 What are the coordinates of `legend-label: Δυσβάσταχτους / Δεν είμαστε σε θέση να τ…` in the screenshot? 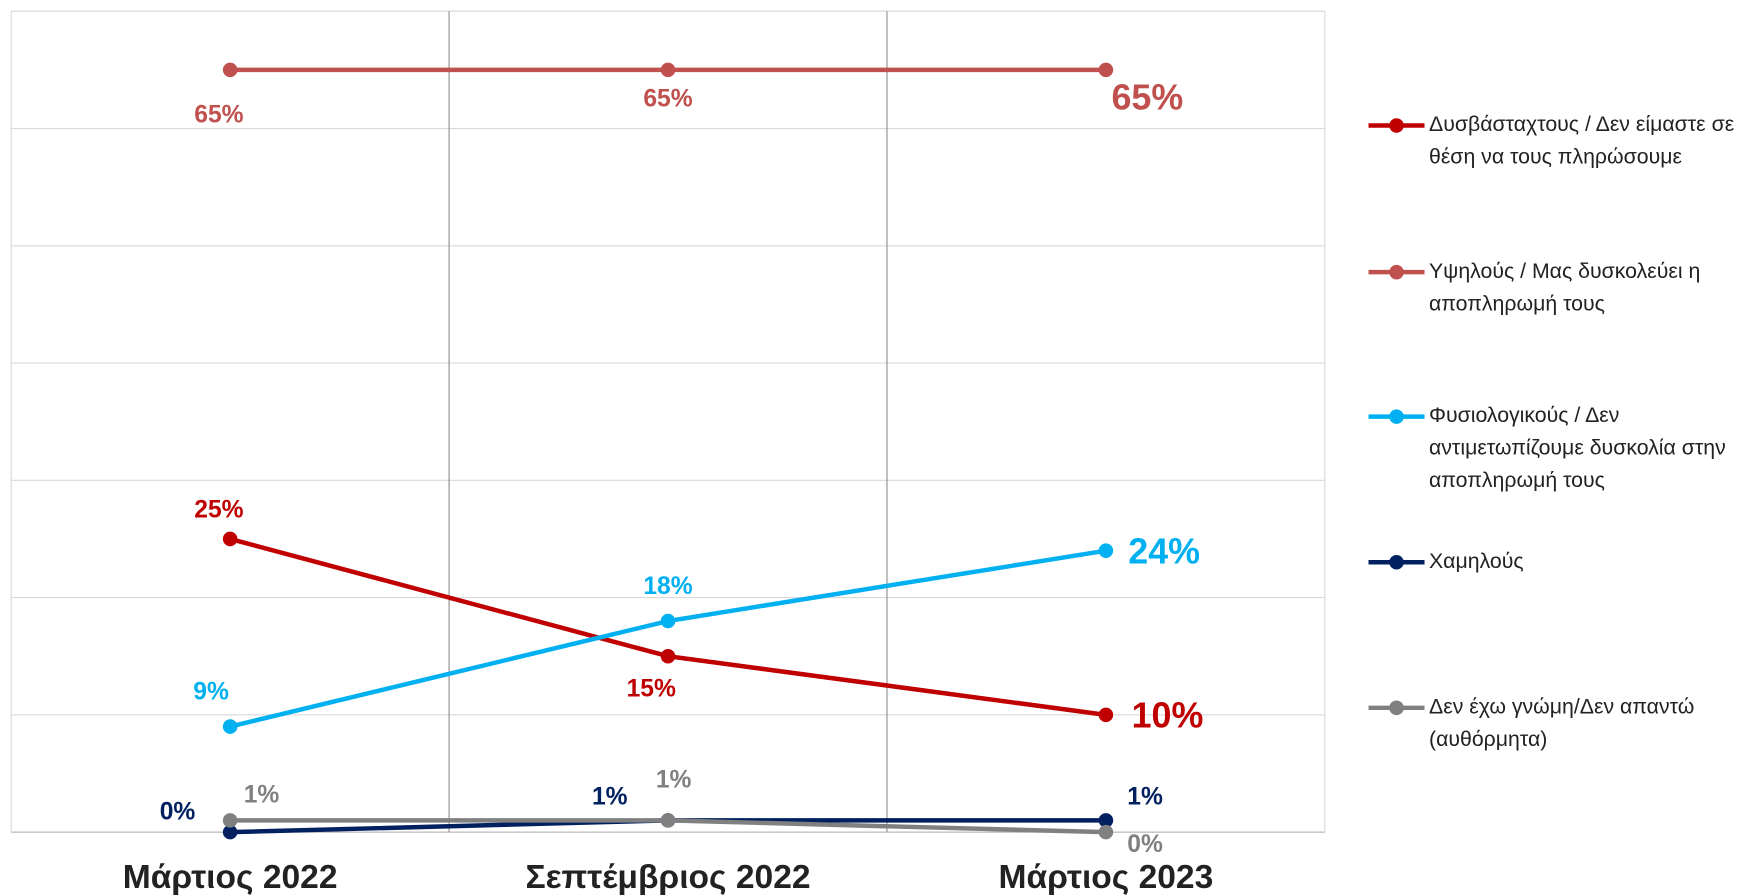 It's located at (1581, 141).